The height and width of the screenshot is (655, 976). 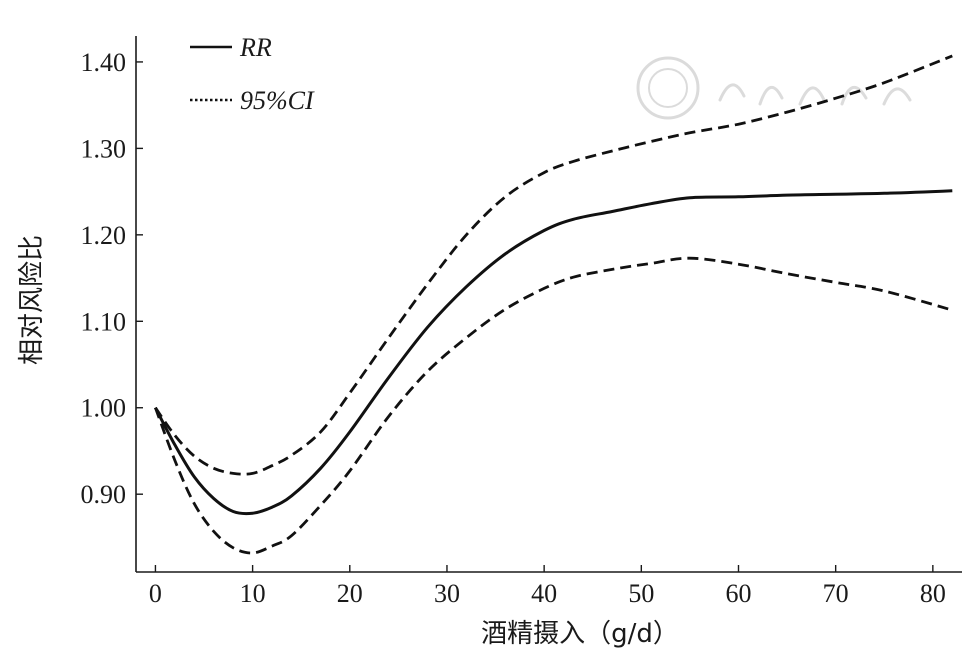 What do you see at coordinates (104, 408) in the screenshot?
I see `y-tick-label: 1.00` at bounding box center [104, 408].